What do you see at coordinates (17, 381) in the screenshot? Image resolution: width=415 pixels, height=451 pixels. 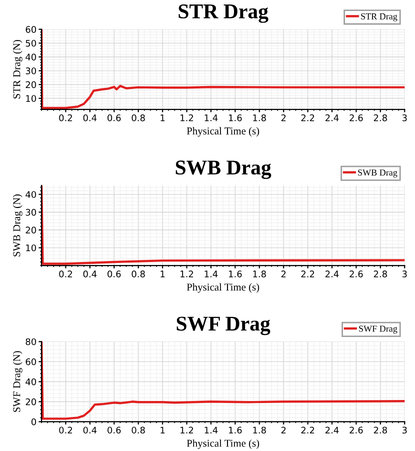 I see `y-axis-title: SWF Drag (N)` at bounding box center [17, 381].